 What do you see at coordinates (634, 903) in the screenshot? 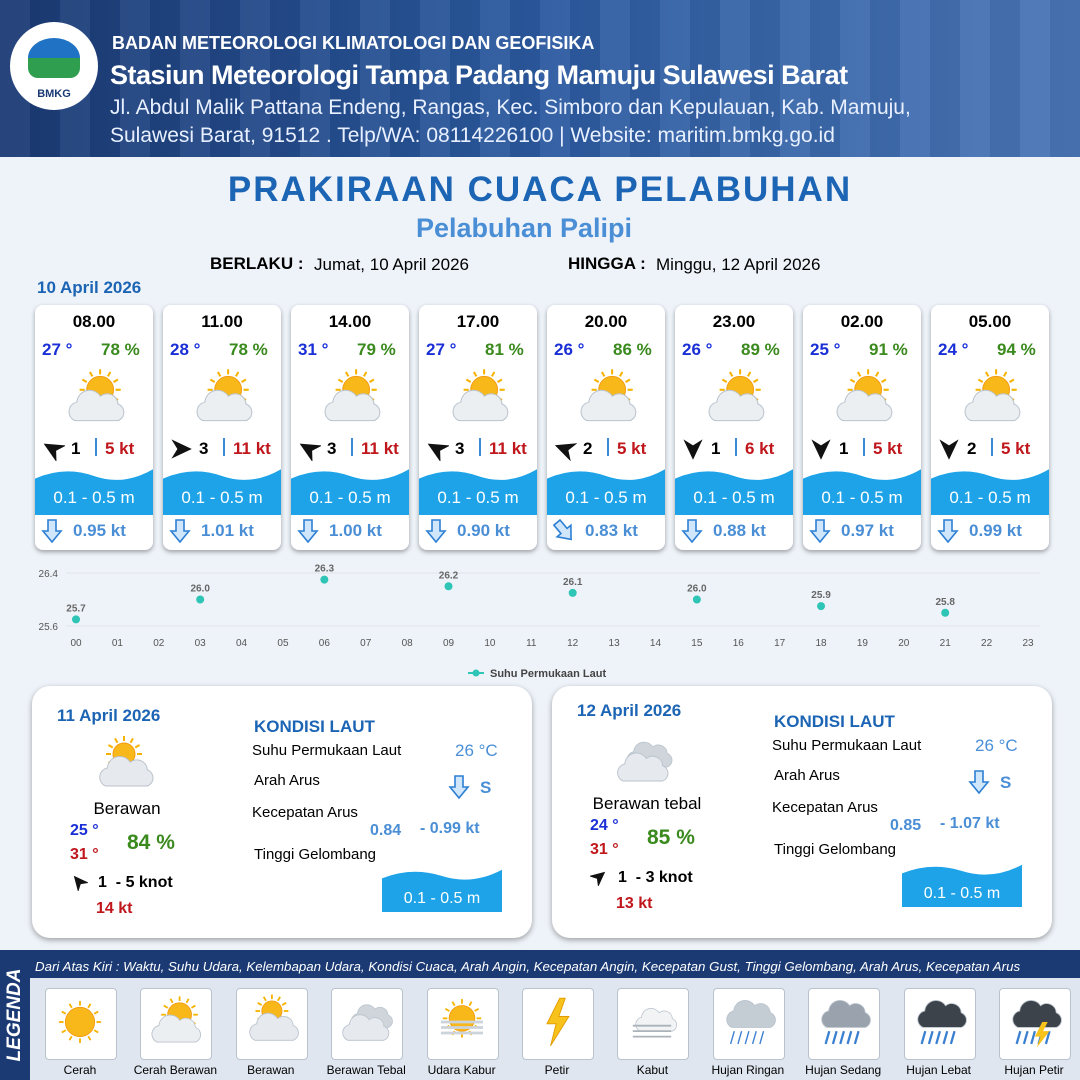
I see `gust: 13 kt` at bounding box center [634, 903].